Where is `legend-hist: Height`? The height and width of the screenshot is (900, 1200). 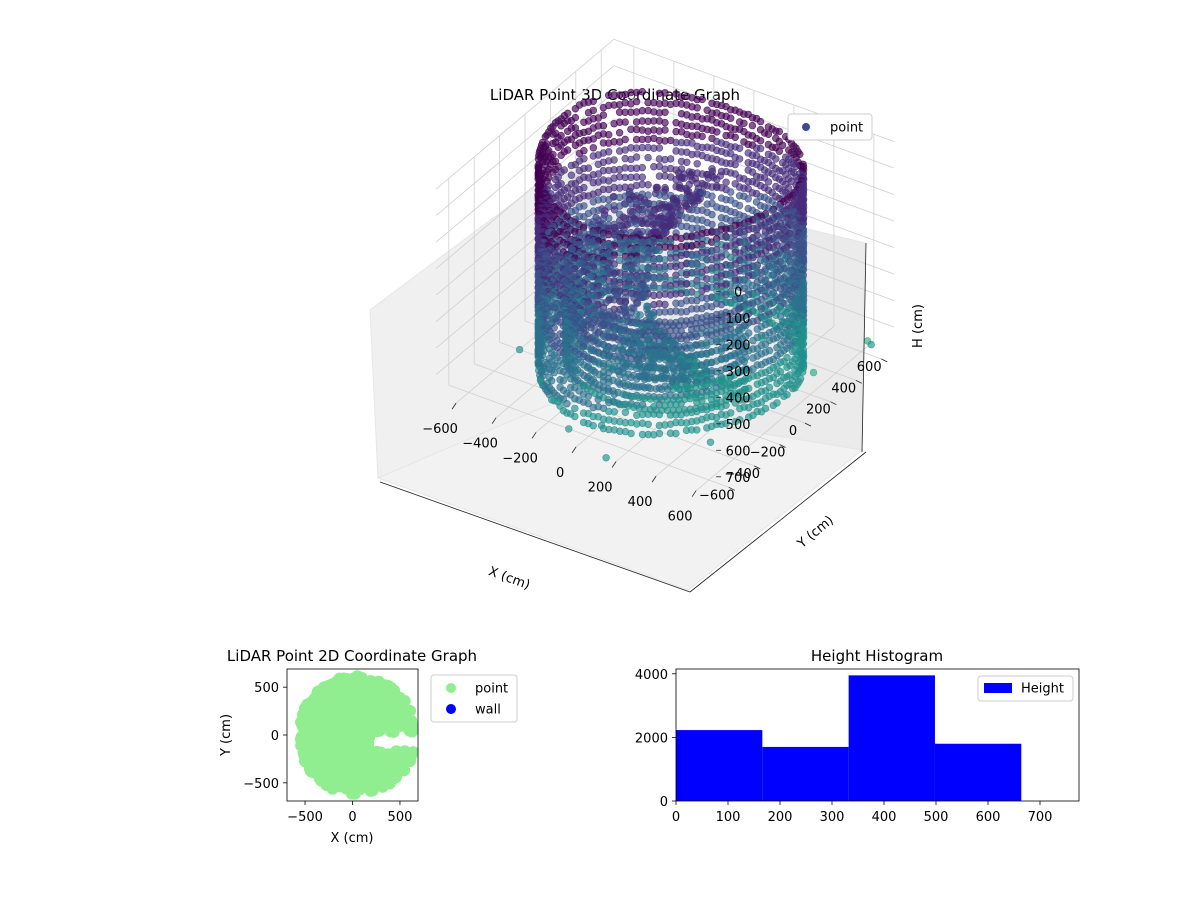 legend-hist: Height is located at coordinates (1025, 688).